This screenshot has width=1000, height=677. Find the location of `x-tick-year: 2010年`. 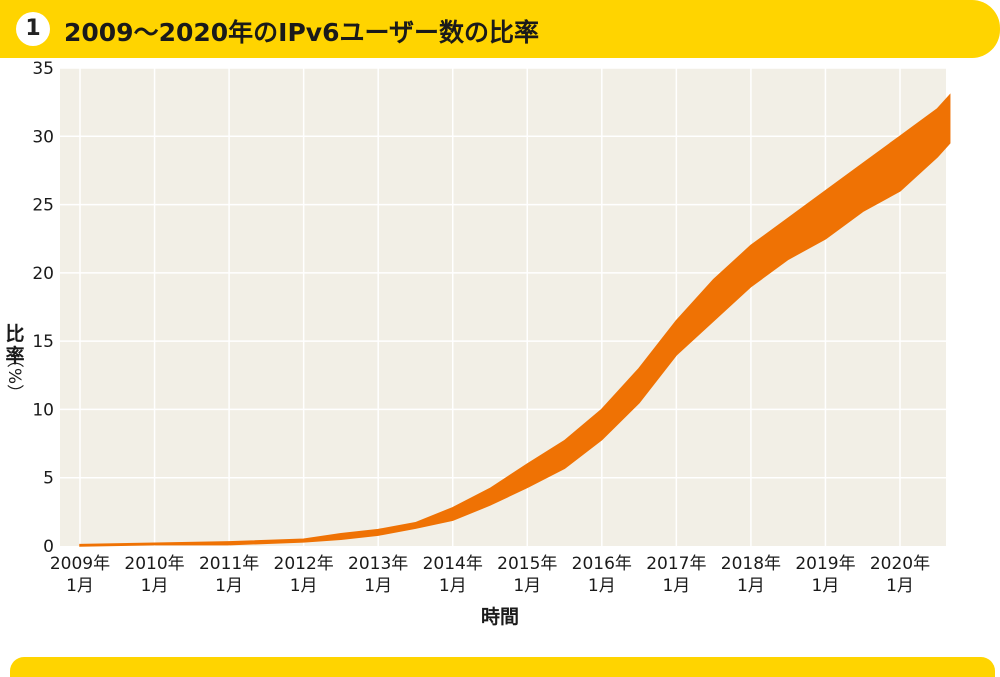

x-tick-year: 2010年 is located at coordinates (154, 564).